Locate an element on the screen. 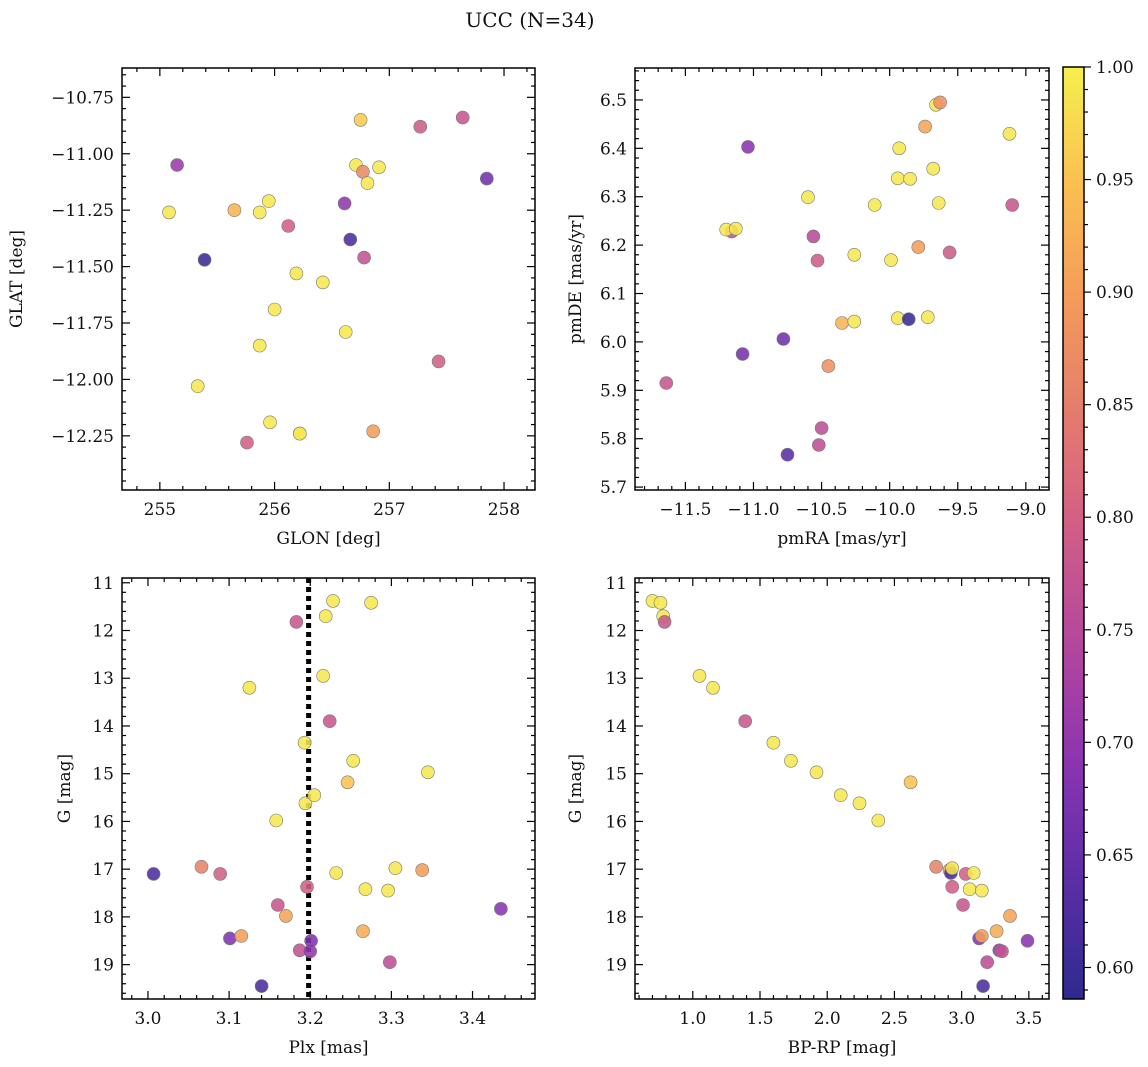 The height and width of the screenshot is (1067, 1148). x-tick-label: 2.0 is located at coordinates (827, 1019).